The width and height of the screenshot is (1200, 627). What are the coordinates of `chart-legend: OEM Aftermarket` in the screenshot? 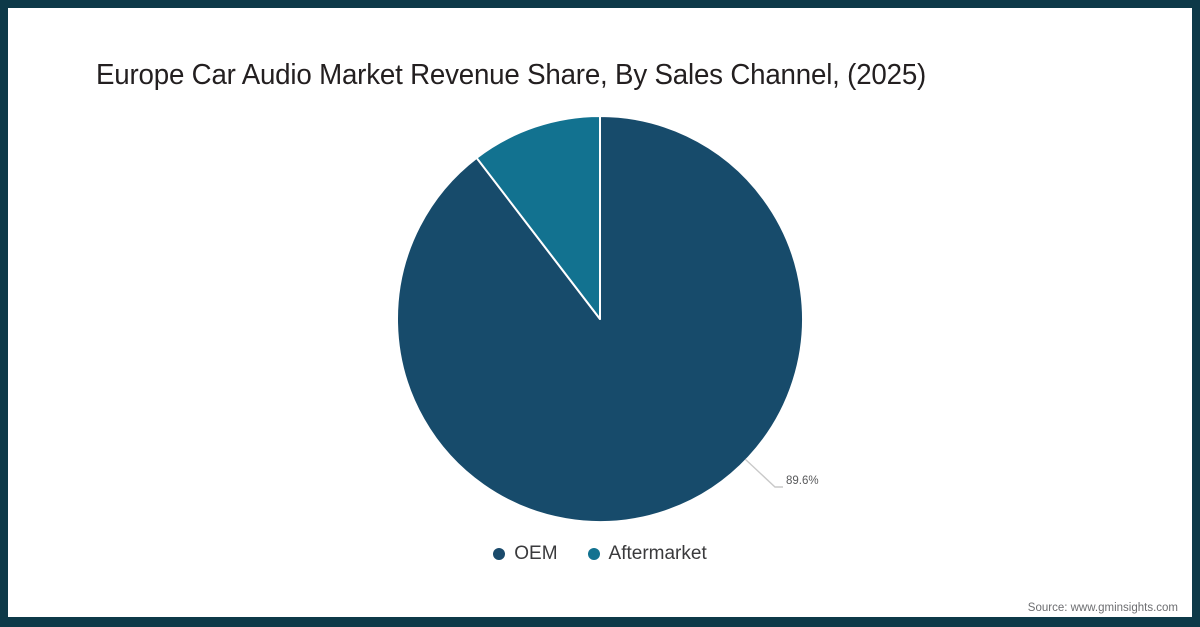 It's located at (600, 554).